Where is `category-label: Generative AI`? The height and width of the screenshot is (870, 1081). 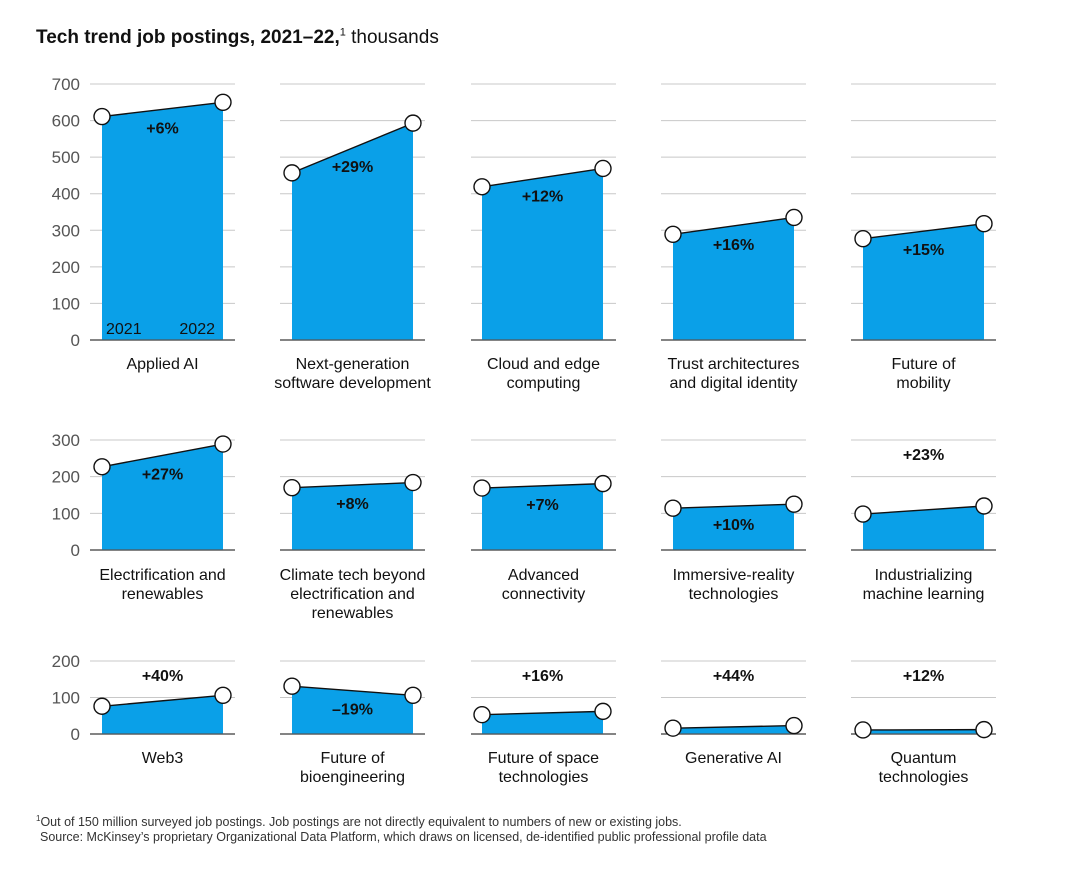
category-label: Generative AI is located at coordinates (733, 758).